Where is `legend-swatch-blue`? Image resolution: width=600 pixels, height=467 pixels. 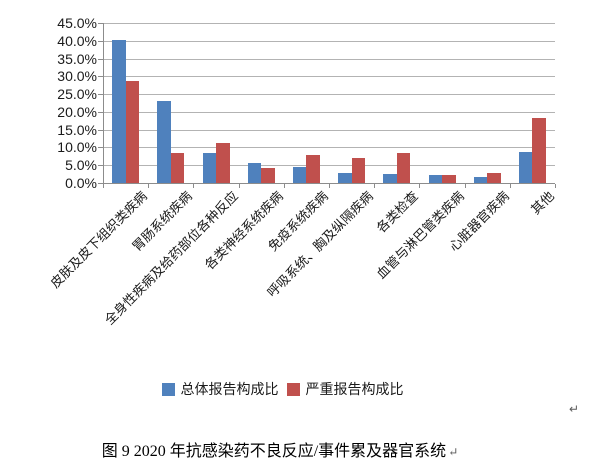 legend-swatch-blue is located at coordinates (168, 389).